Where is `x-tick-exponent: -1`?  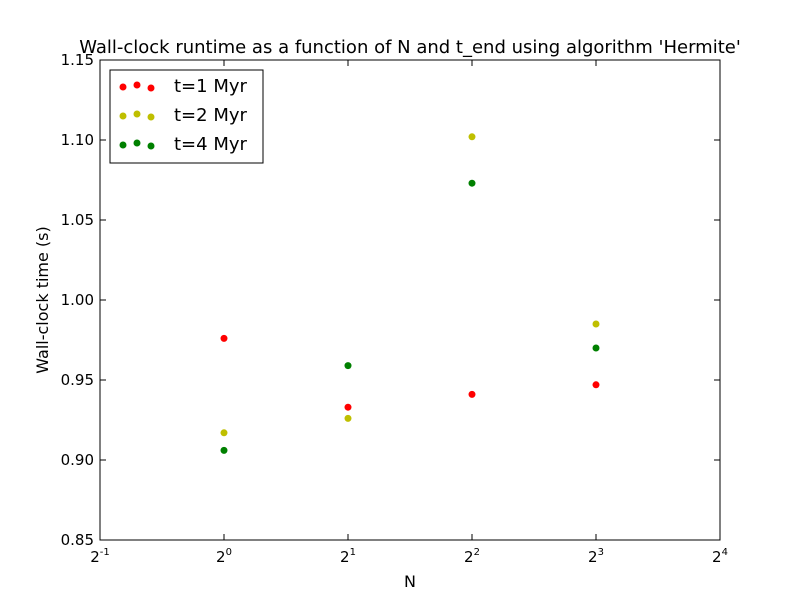
x-tick-exponent: -1 is located at coordinates (105, 552).